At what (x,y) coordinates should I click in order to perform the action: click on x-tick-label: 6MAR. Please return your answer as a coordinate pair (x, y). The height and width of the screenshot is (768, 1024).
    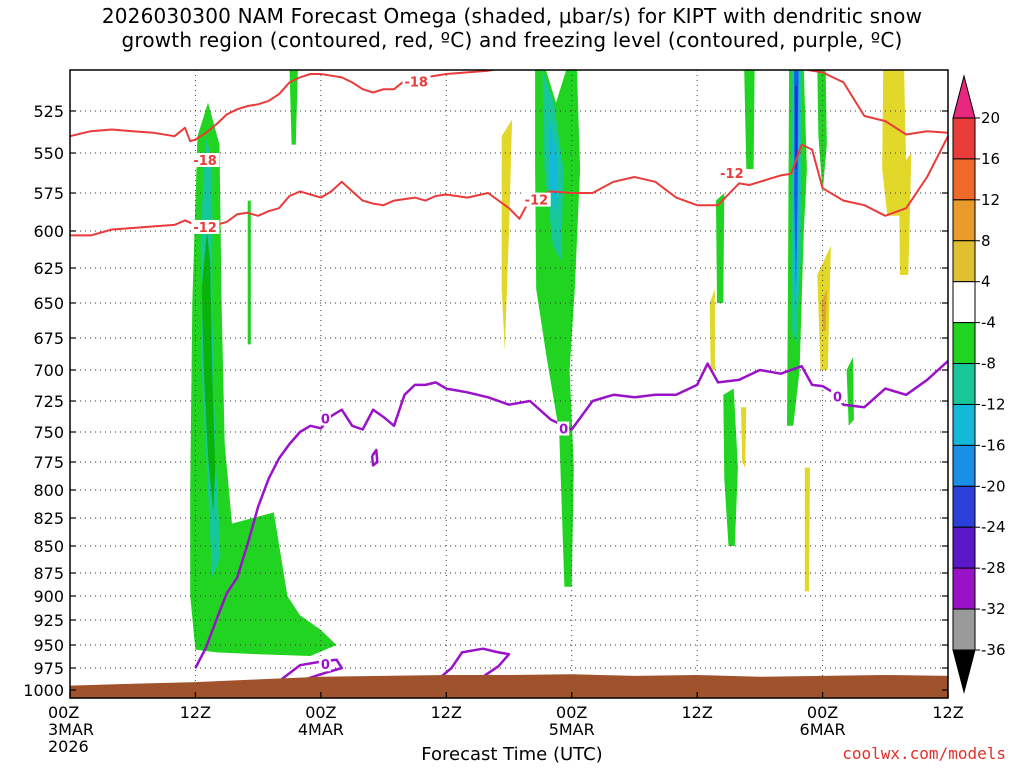
    Looking at the image, I should click on (823, 729).